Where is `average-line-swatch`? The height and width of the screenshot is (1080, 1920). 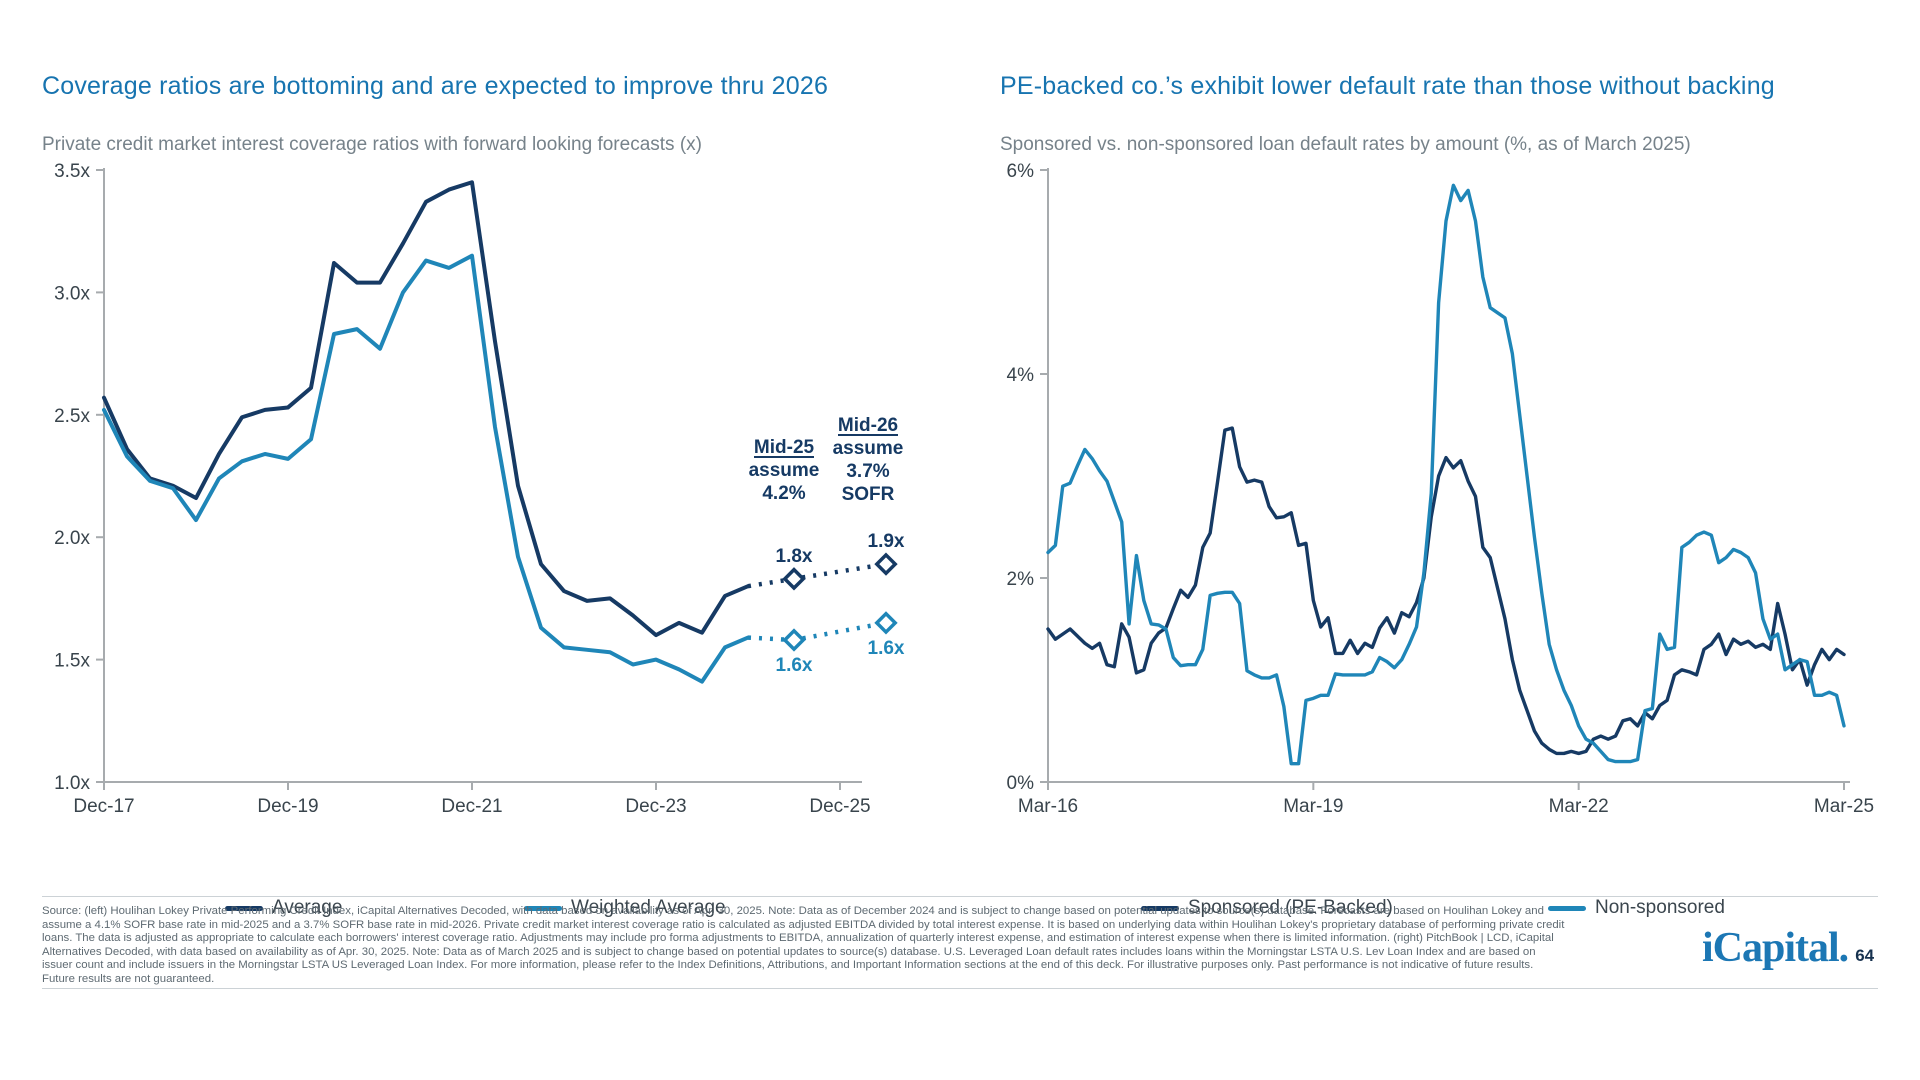
average-line-swatch is located at coordinates (244, 908).